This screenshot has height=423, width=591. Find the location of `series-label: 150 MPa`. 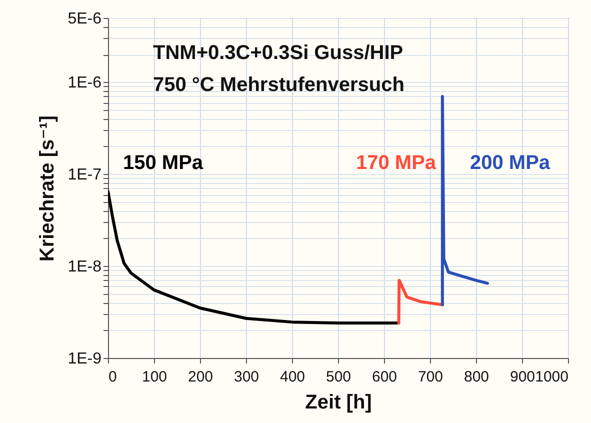

series-label: 150 MPa is located at coordinates (163, 163).